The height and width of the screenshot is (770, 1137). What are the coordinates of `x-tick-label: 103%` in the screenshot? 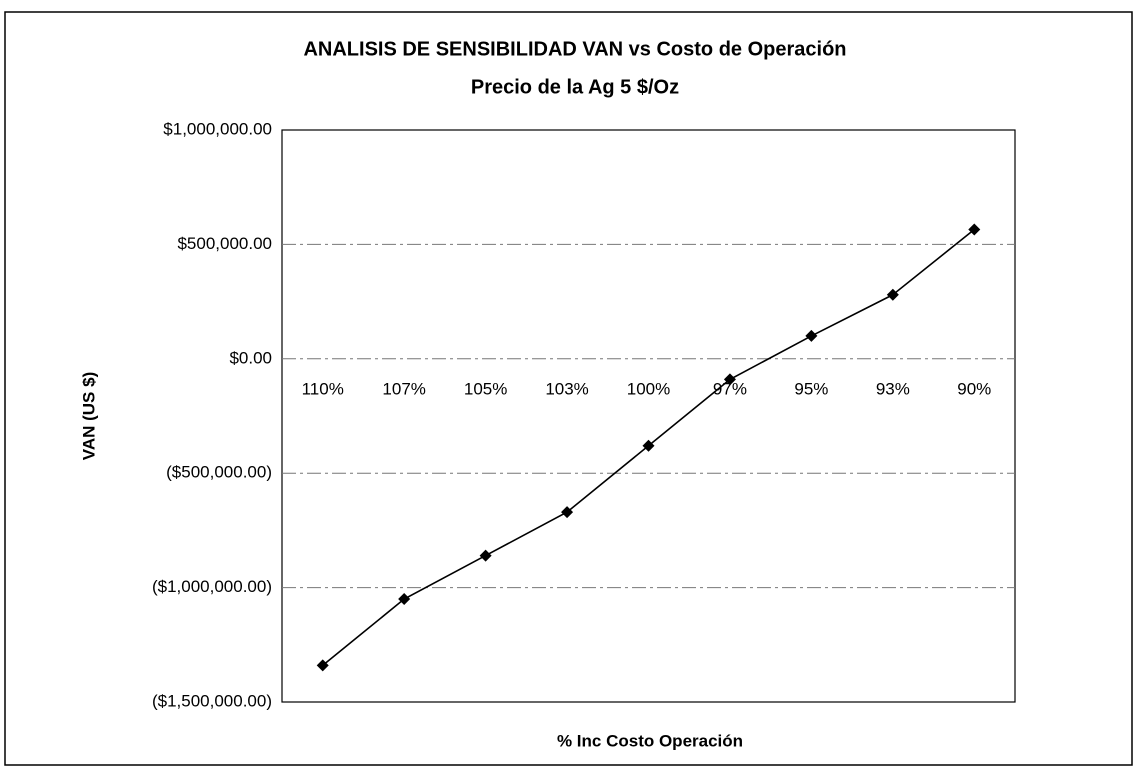 It's located at (566, 388).